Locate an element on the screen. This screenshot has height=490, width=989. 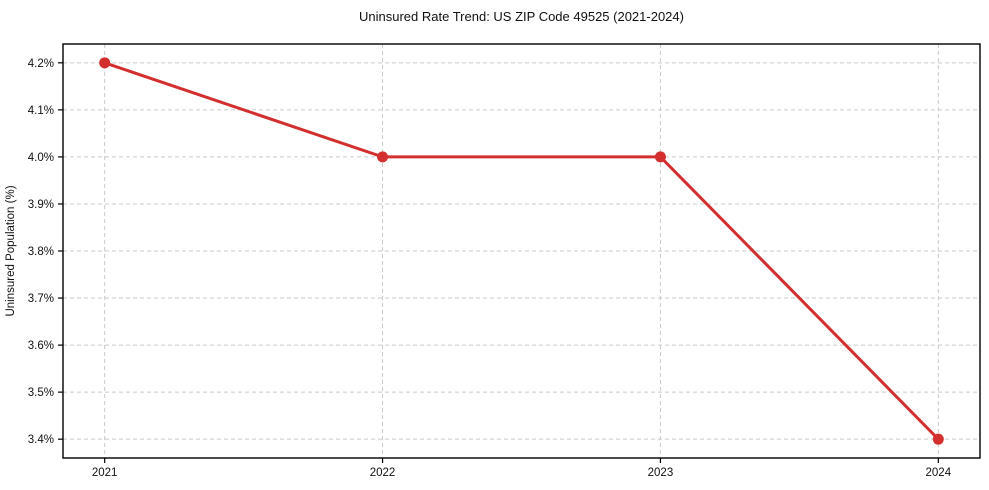
y-tick-label: 3.9% is located at coordinates (41, 205).